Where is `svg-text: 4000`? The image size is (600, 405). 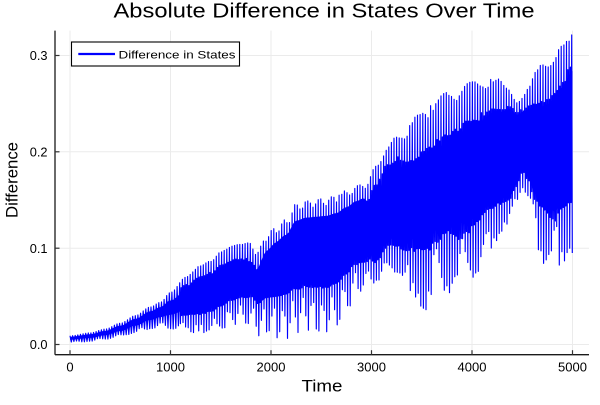 svg-text: 4000 is located at coordinates (472, 367).